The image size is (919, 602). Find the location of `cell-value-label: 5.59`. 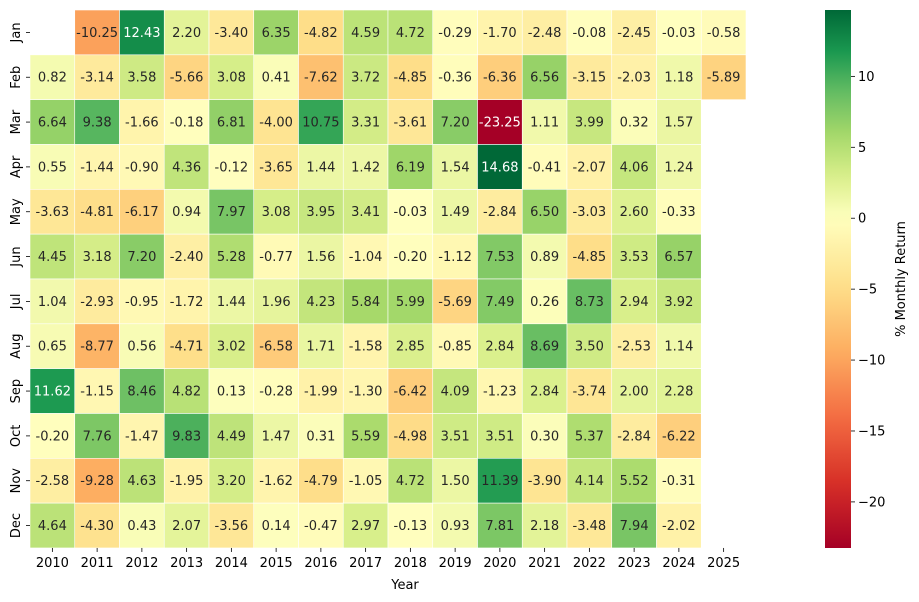

cell-value-label: 5.59 is located at coordinates (365, 436).